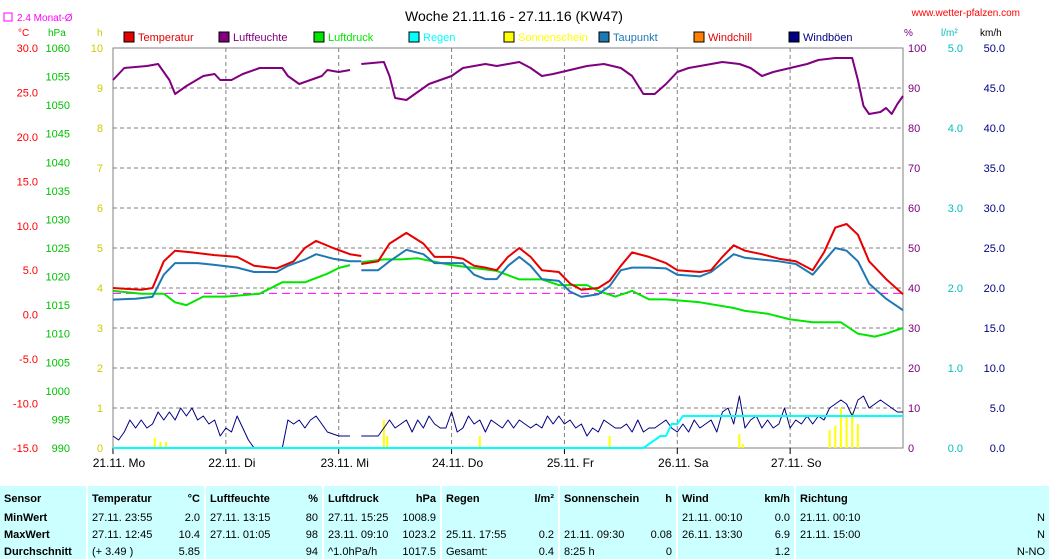  Describe the element at coordinates (100, 129) in the screenshot. I see `tick-sun: 8` at that location.